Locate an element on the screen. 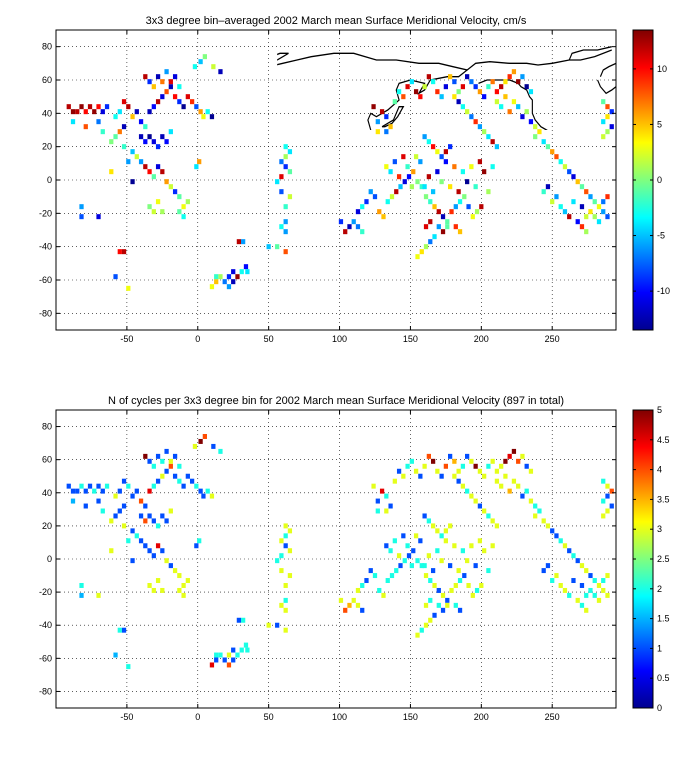 The height and width of the screenshot is (760, 696). y-tick-label: 40 is located at coordinates (47, 113).